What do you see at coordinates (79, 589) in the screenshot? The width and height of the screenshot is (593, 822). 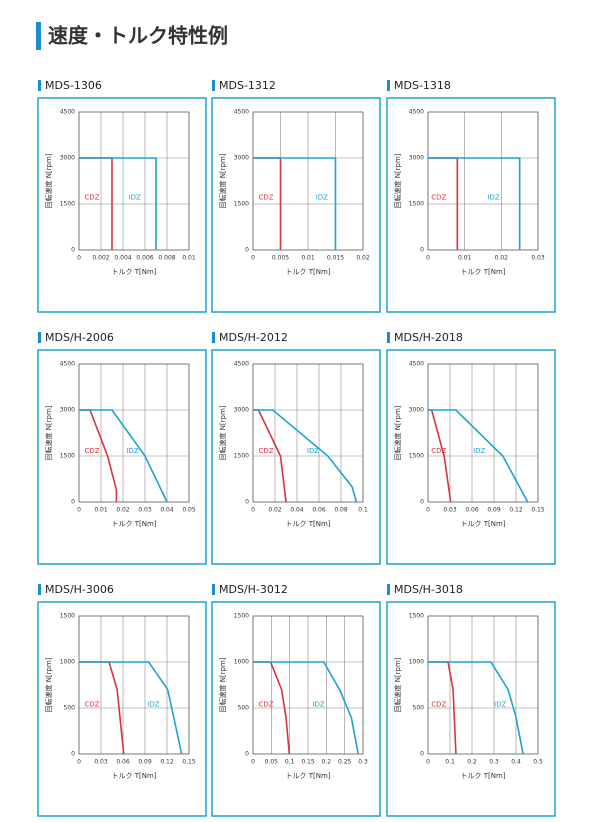 I see `chart-title: MDS/H-3006` at bounding box center [79, 589].